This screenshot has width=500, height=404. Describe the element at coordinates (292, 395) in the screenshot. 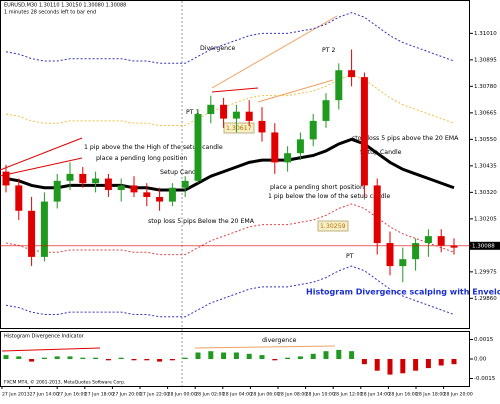

I see `x-tick-label: 28 Jun 08:00` at that location.